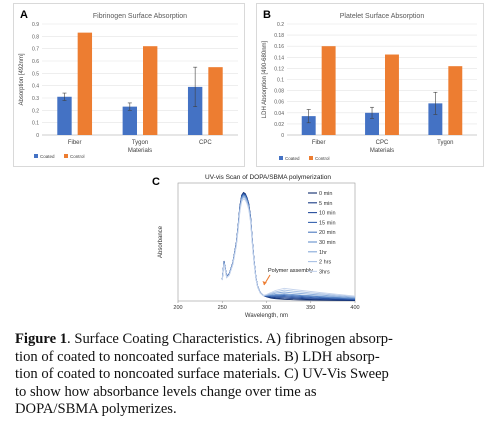 This screenshot has height=424, width=491. What do you see at coordinates (35, 50) in the screenshot?
I see `y-tick-label: 0.7` at bounding box center [35, 50].